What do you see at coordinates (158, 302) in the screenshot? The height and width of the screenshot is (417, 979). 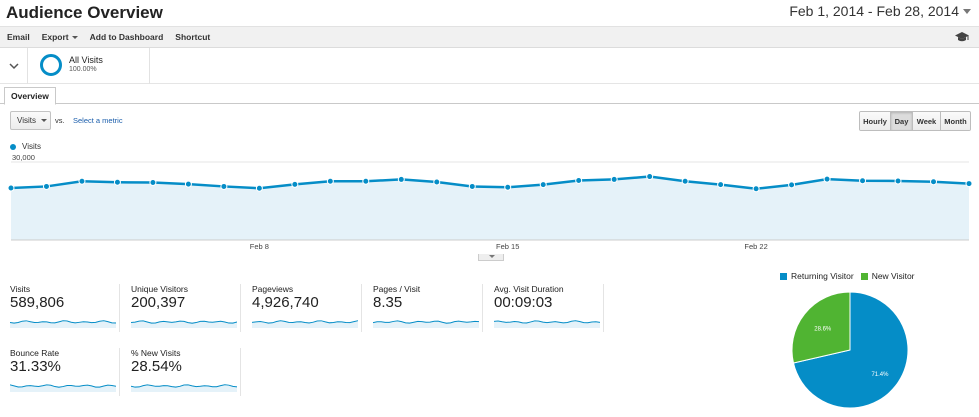 I see `metric-value: 200,397` at bounding box center [158, 302].